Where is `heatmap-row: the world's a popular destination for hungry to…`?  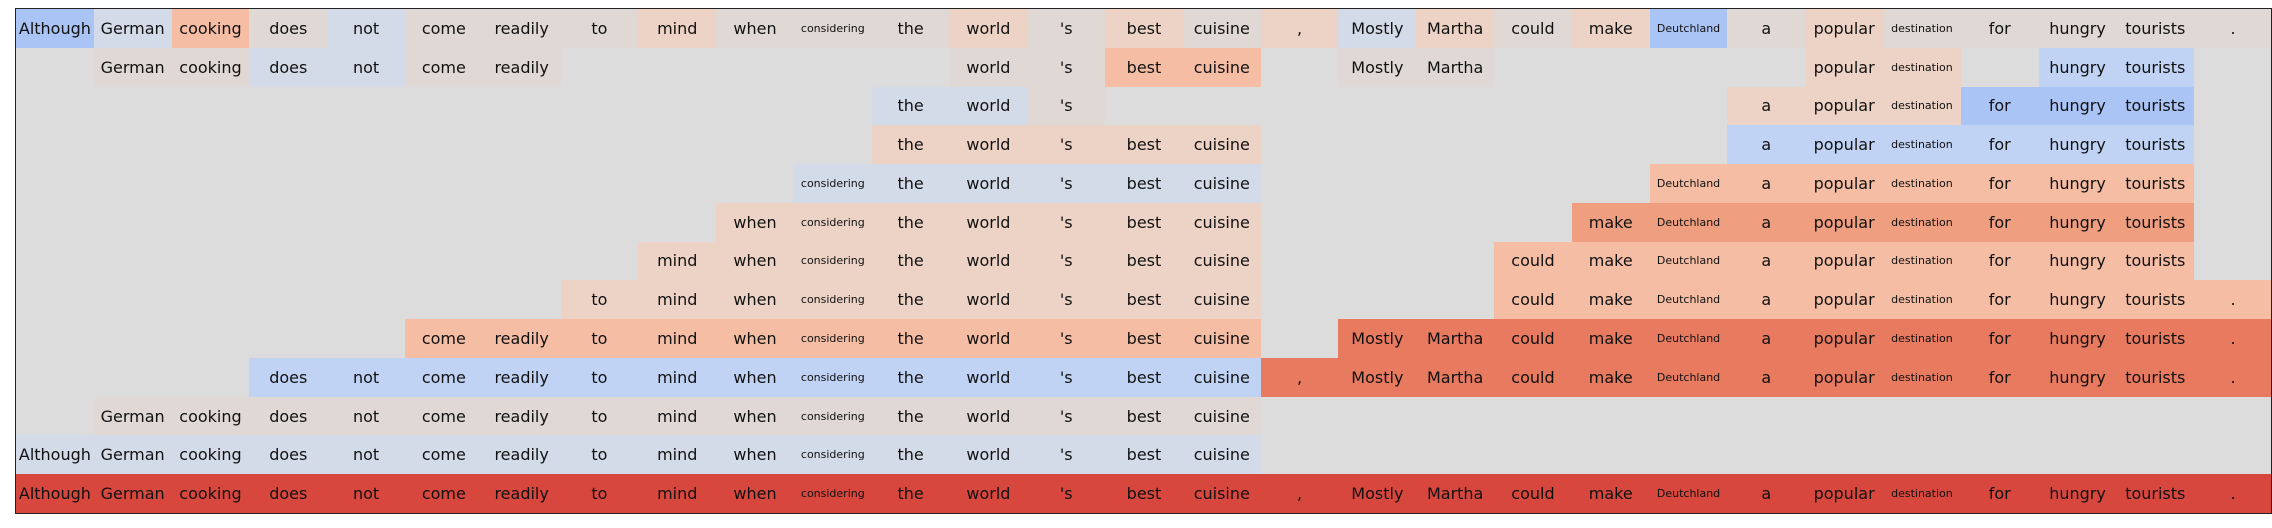
heatmap-row: the world's a popular destination for hungry to… is located at coordinates (1144, 106).